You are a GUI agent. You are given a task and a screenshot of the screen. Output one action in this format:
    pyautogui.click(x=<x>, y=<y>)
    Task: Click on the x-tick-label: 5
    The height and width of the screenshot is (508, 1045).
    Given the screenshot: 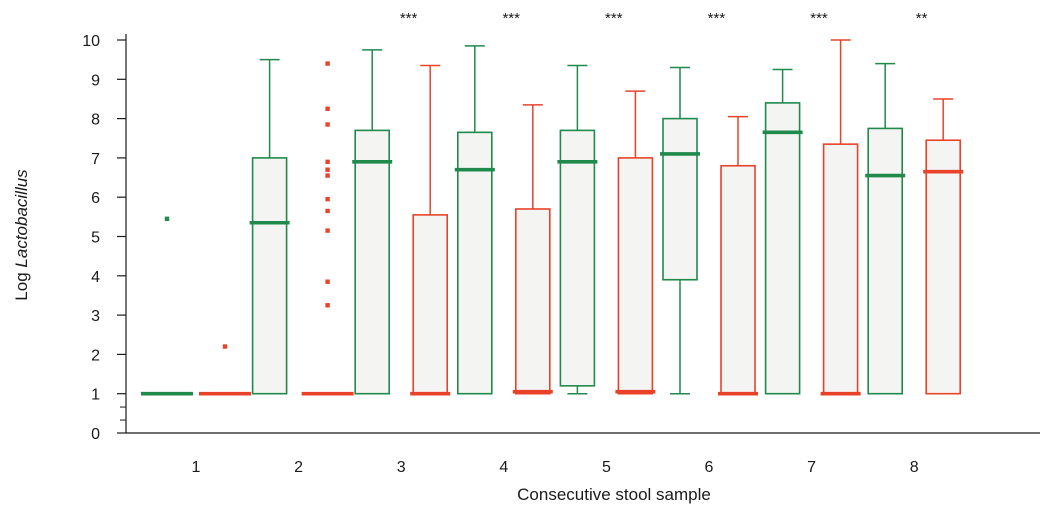 What is the action you would take?
    pyautogui.click(x=606, y=467)
    